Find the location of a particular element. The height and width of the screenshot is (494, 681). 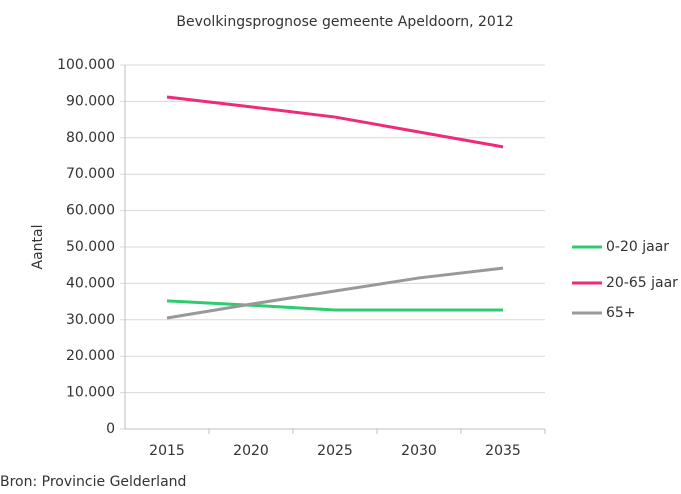

y-tick-label: 100.000 is located at coordinates (86, 65).